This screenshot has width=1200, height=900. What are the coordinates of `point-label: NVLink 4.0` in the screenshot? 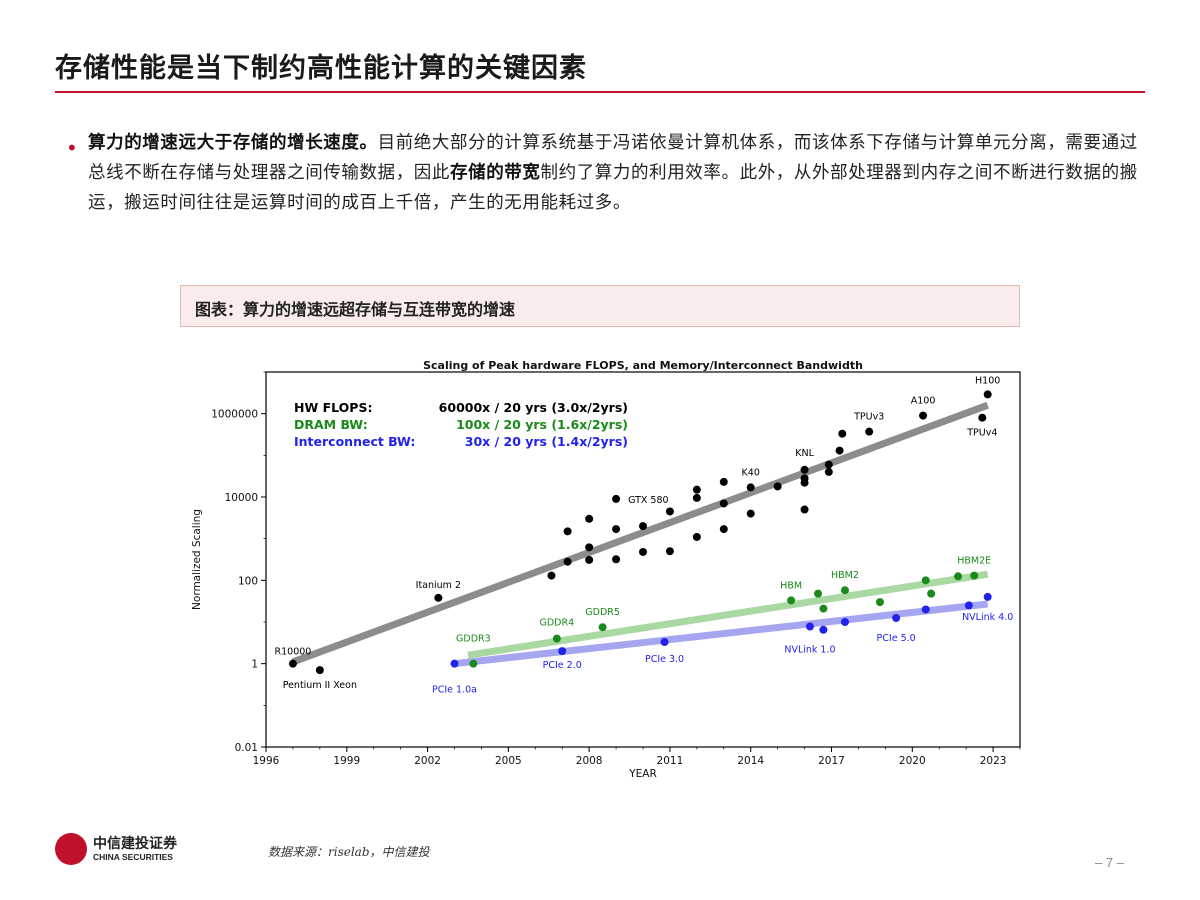 It's located at (987, 617).